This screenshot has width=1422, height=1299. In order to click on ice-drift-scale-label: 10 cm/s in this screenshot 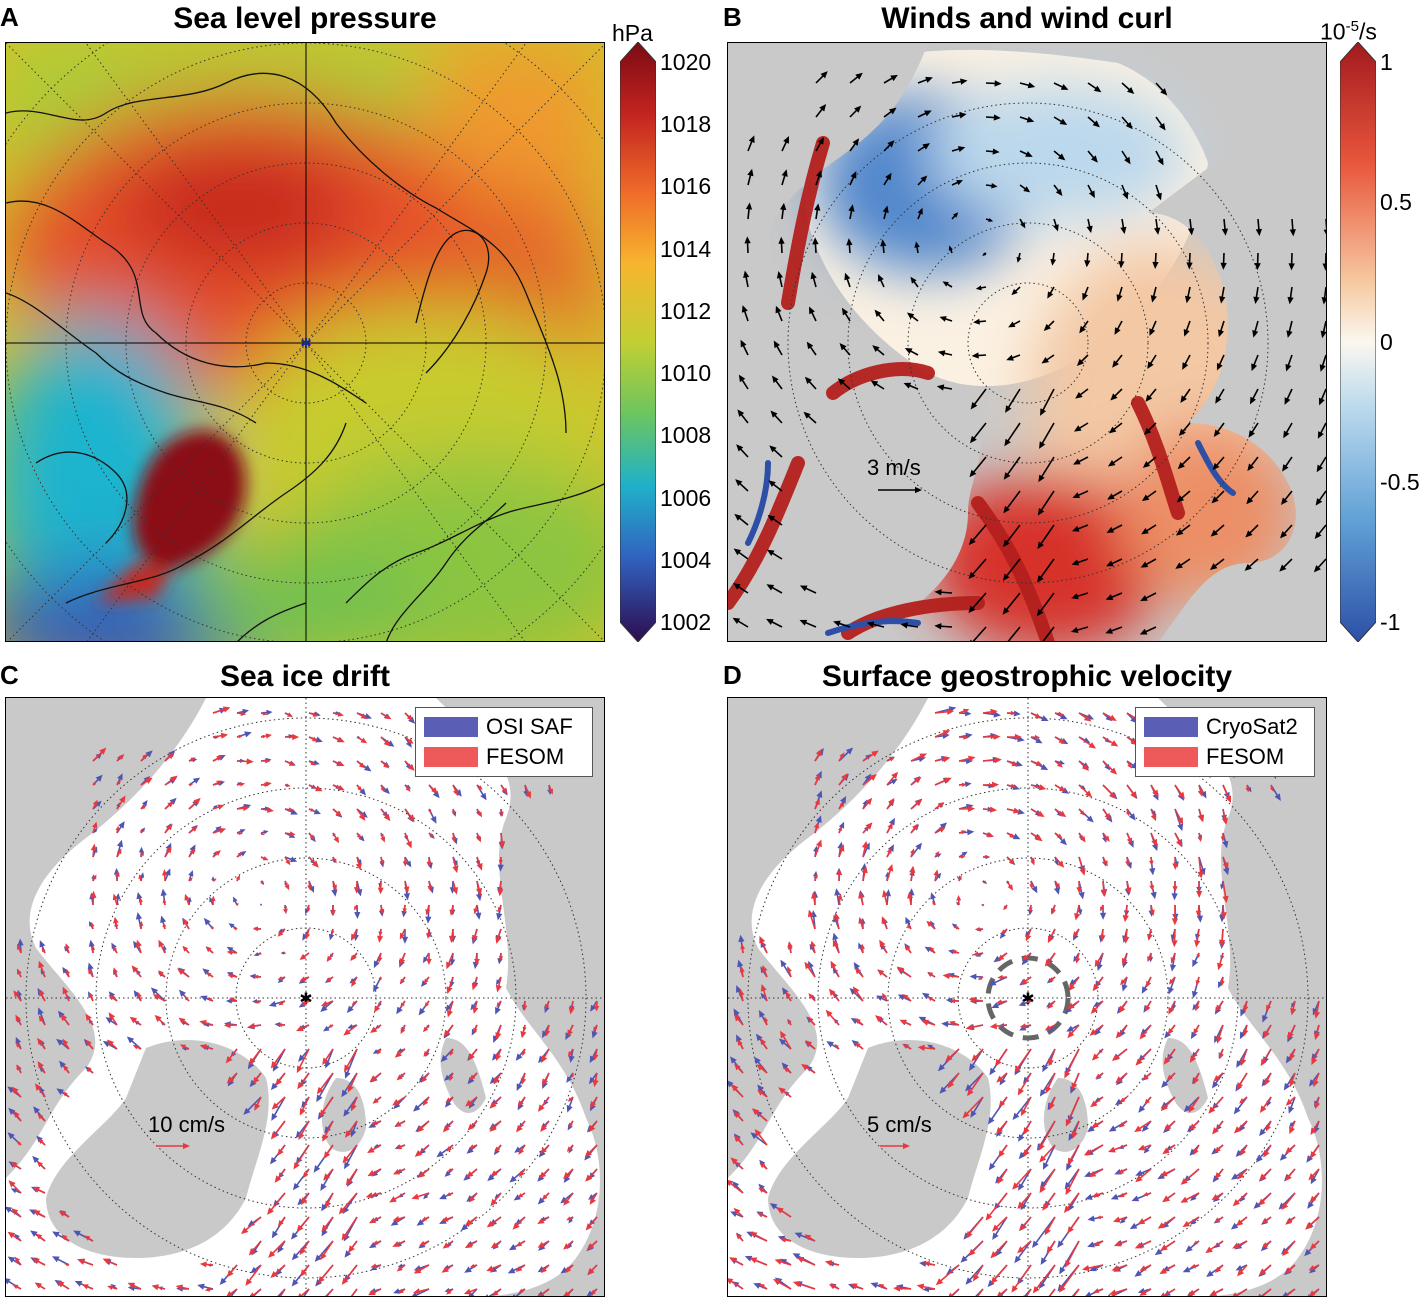, I will do `click(187, 1124)`.